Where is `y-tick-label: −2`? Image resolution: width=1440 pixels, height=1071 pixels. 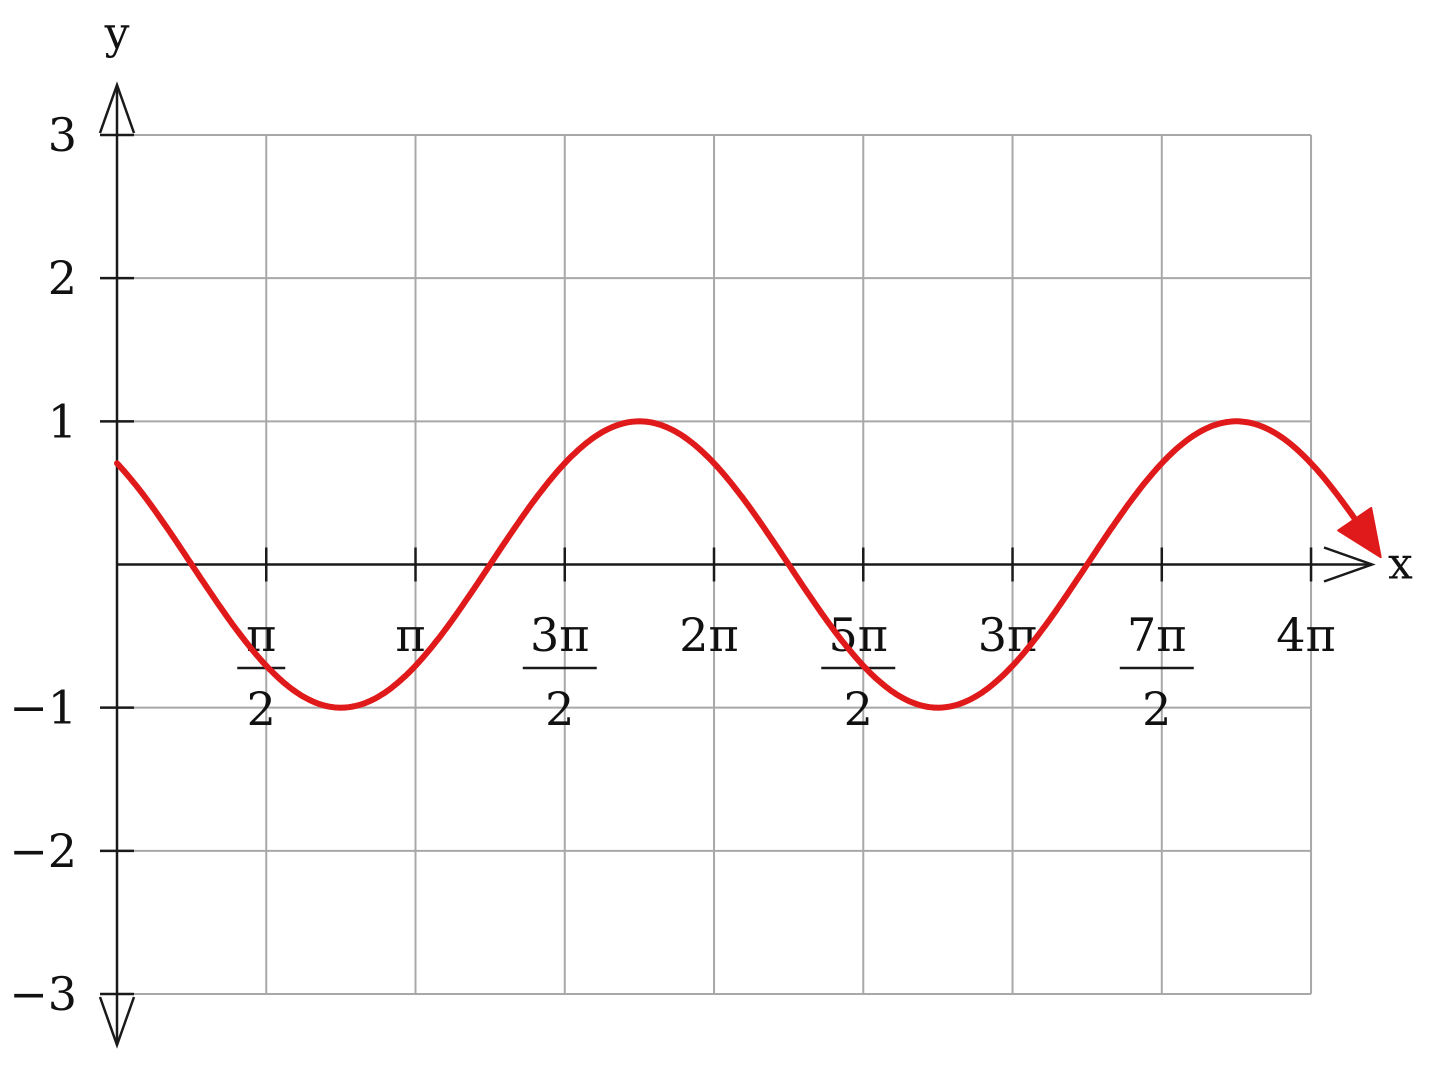 y-tick-label: −2 is located at coordinates (43, 851).